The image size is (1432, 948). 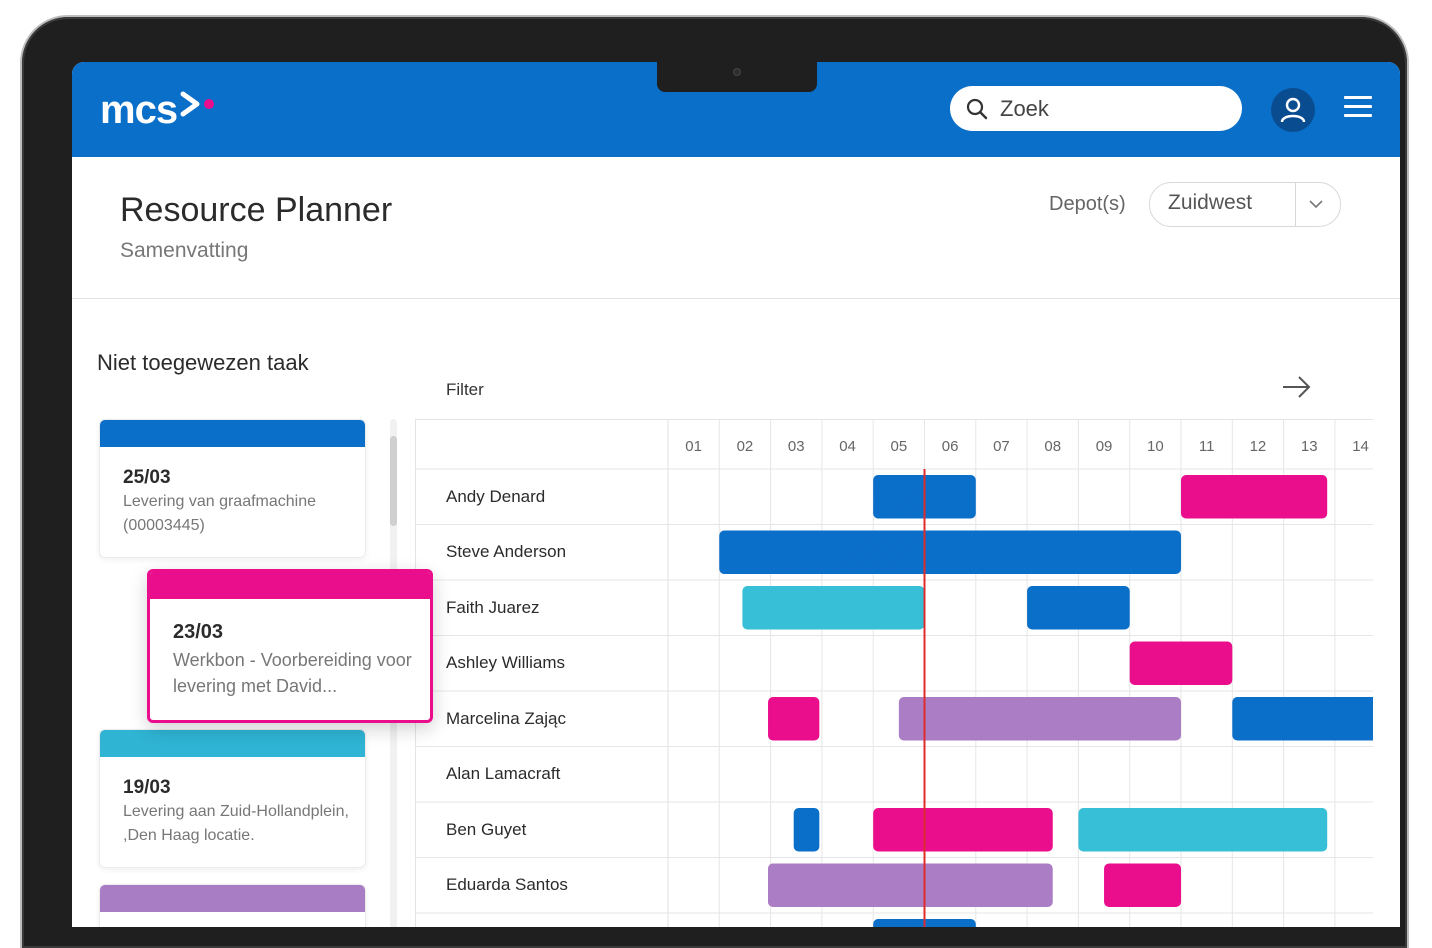 What do you see at coordinates (1206, 446) in the screenshot?
I see `day-column-header: 11` at bounding box center [1206, 446].